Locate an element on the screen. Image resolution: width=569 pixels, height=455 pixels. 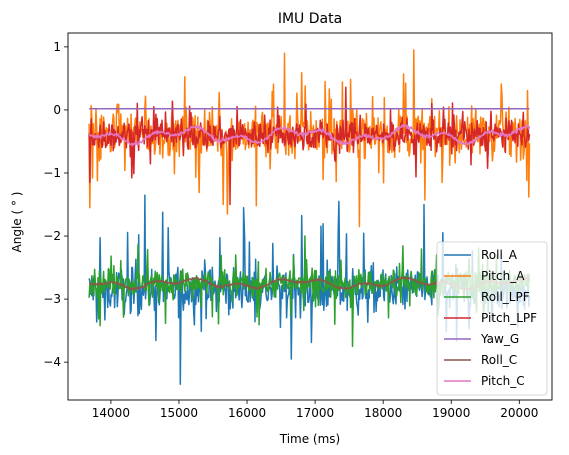
y-tick-label: 1 is located at coordinates (57, 47).